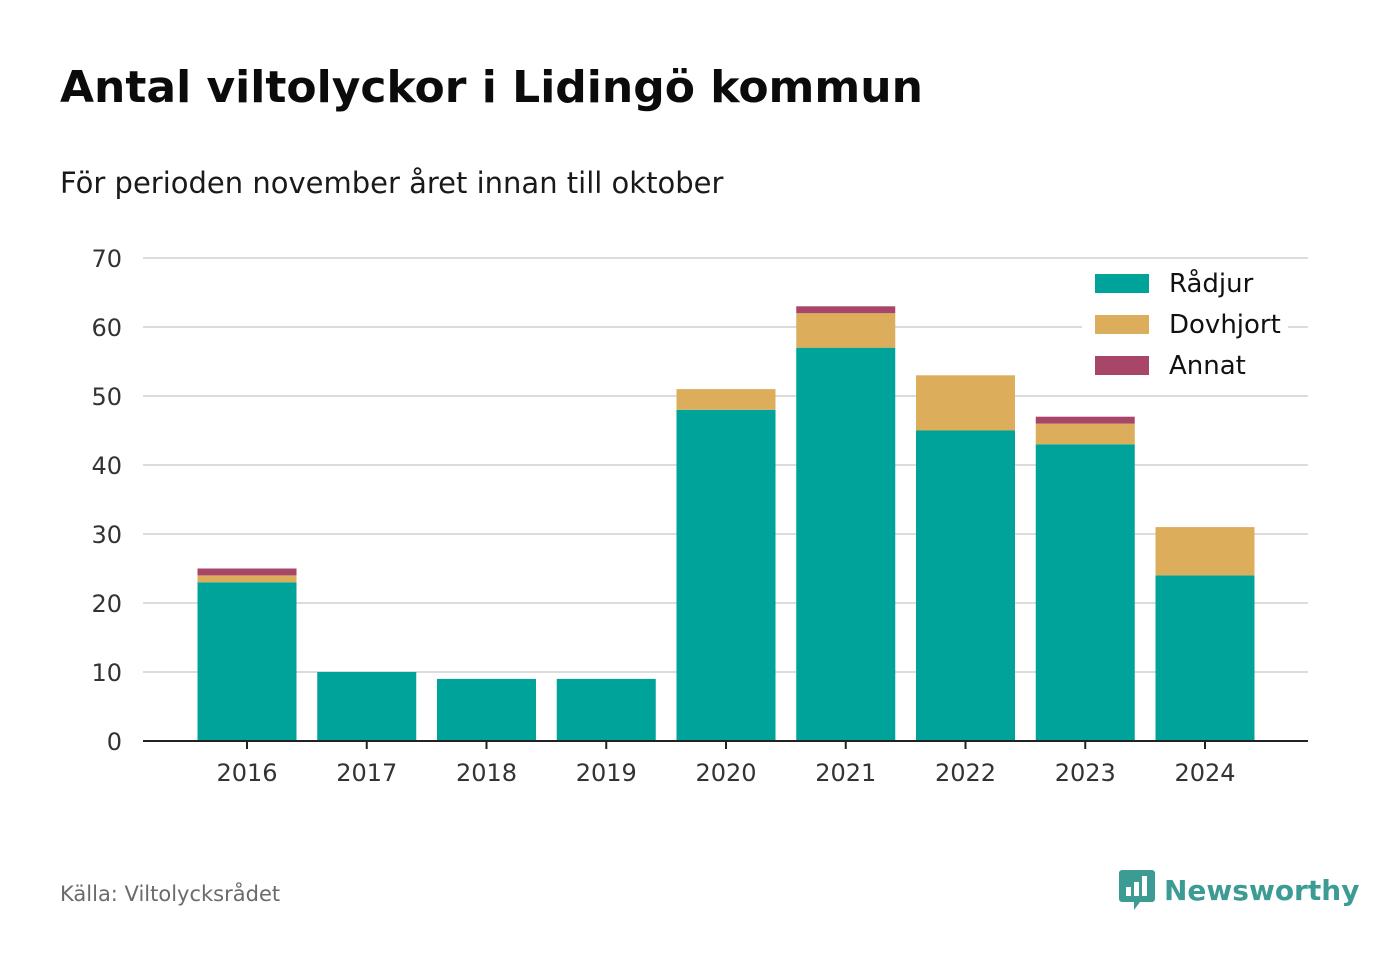 This screenshot has height=973, width=1400. What do you see at coordinates (725, 773) in the screenshot?
I see `x-tick-label: 2020` at bounding box center [725, 773].